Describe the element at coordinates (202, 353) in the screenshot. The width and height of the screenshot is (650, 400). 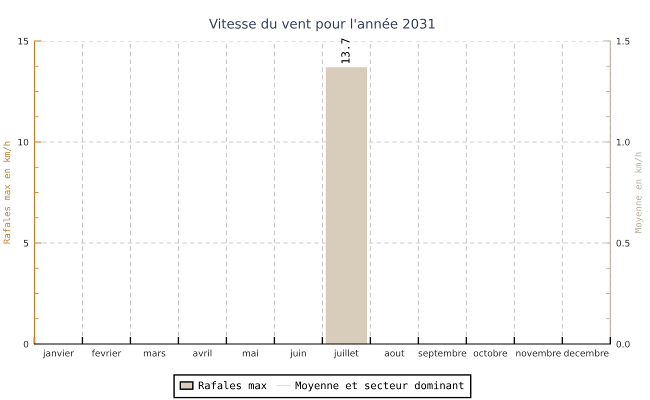
I see `x-tick-label: avril` at that location.